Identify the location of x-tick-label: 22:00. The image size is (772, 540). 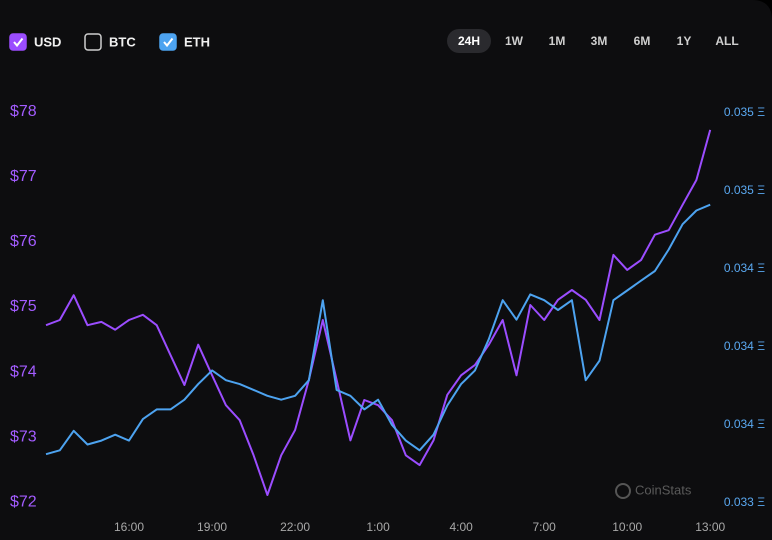
(295, 527).